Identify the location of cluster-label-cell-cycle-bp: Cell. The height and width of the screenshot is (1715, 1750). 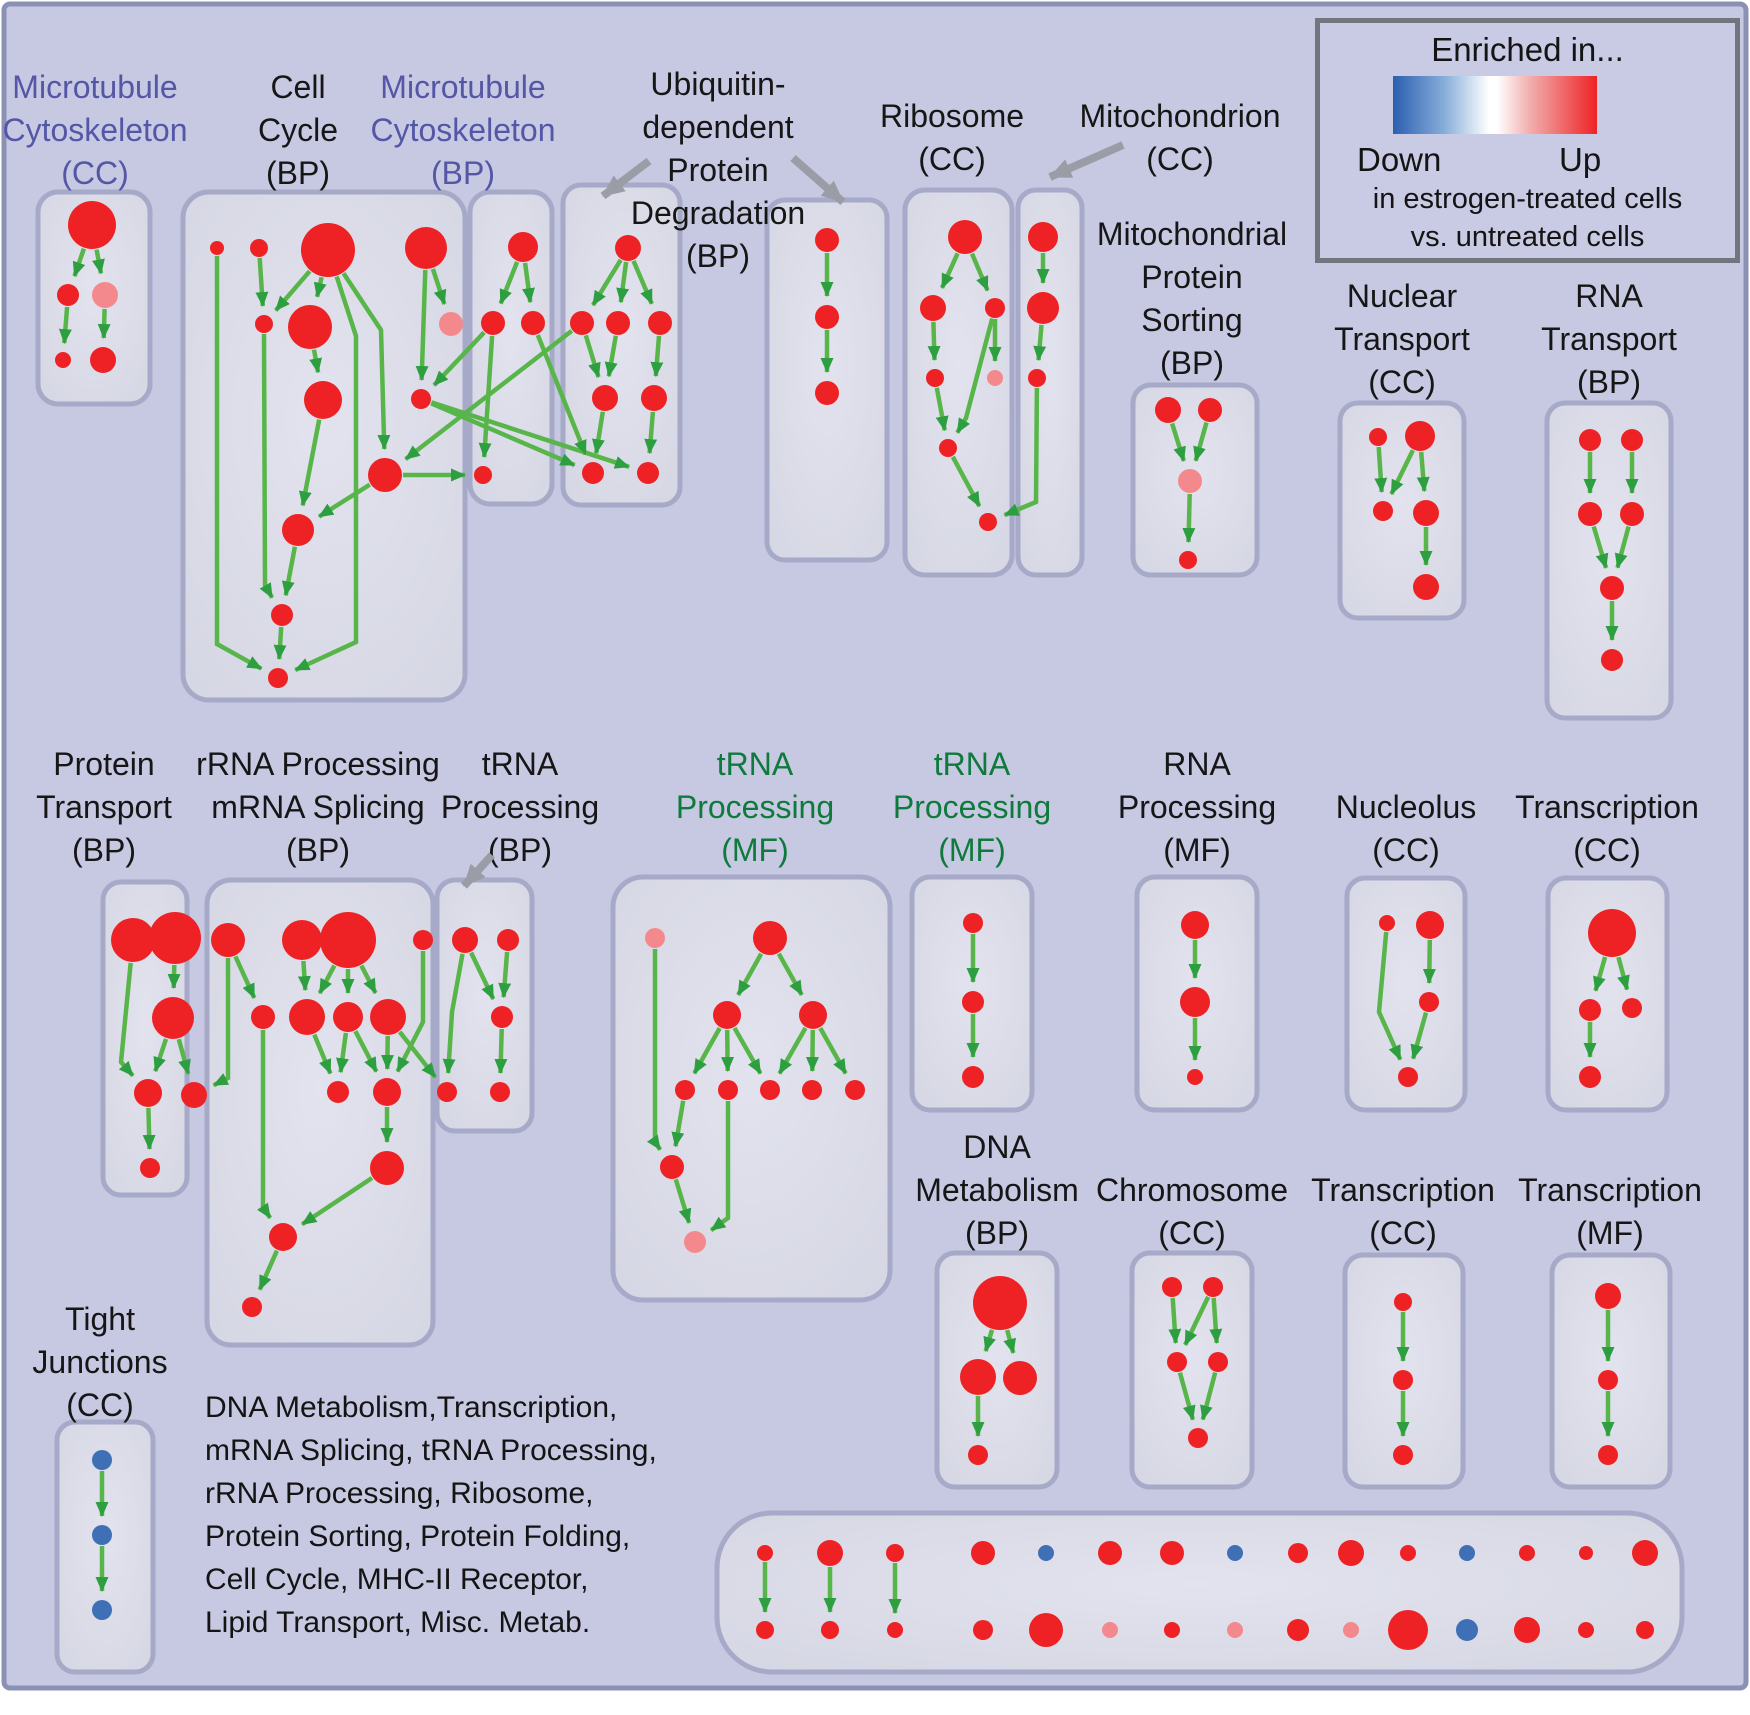
(297, 87).